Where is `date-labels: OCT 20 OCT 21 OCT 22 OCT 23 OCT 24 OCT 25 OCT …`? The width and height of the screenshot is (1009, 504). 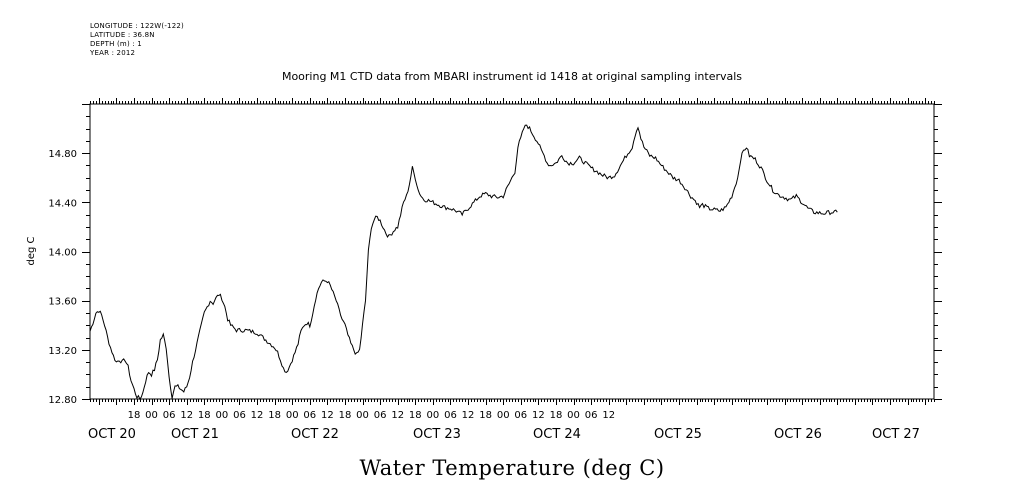 date-labels: OCT 20 OCT 21 OCT 22 OCT 23 OCT 24 OCT 25 OCT … is located at coordinates (504, 434).